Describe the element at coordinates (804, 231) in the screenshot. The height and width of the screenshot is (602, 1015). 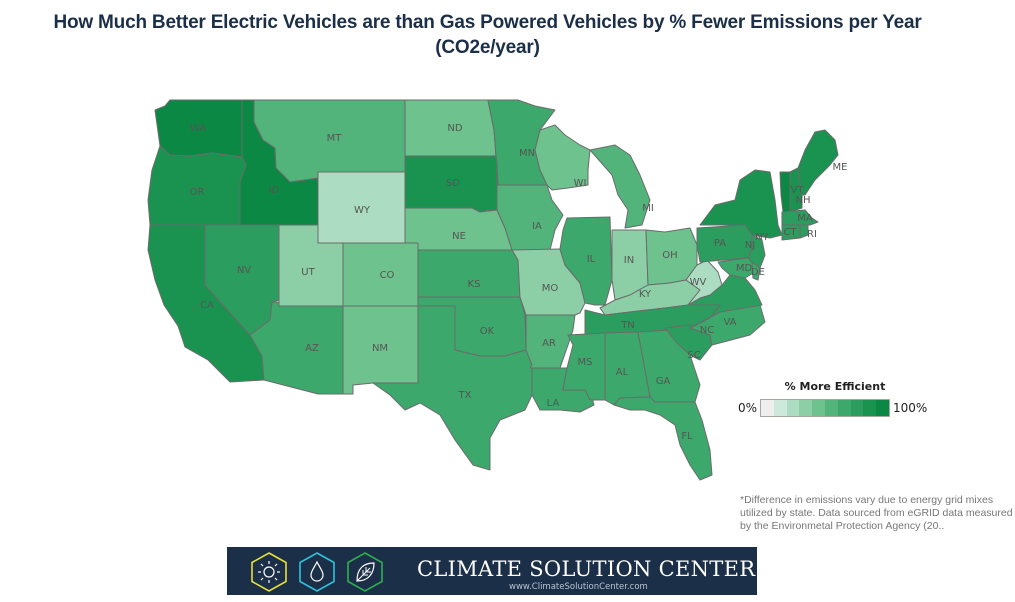
I see `state-ri` at that location.